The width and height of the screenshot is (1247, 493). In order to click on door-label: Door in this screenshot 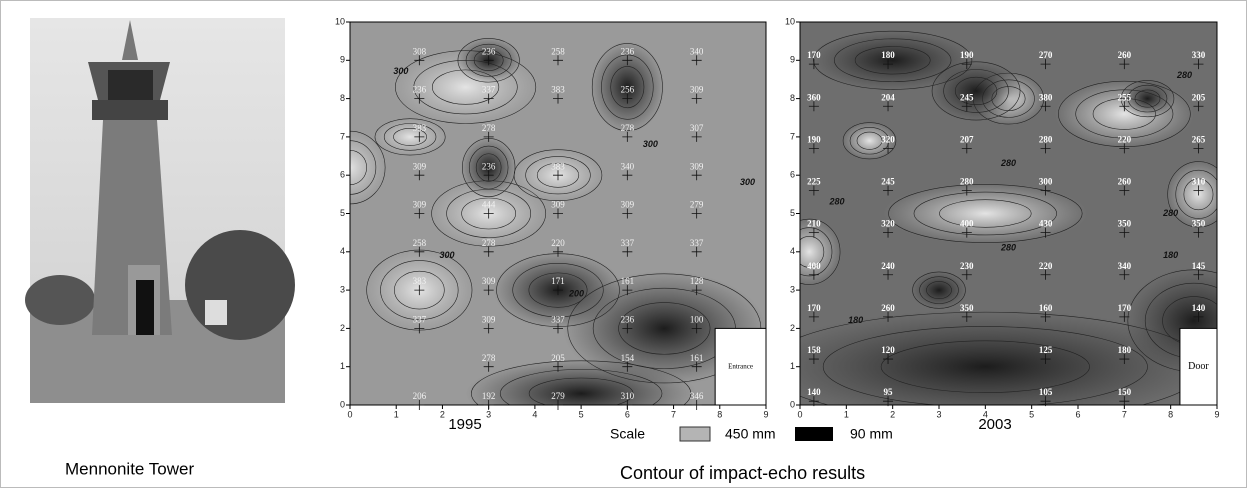, I will do `click(1198, 366)`.